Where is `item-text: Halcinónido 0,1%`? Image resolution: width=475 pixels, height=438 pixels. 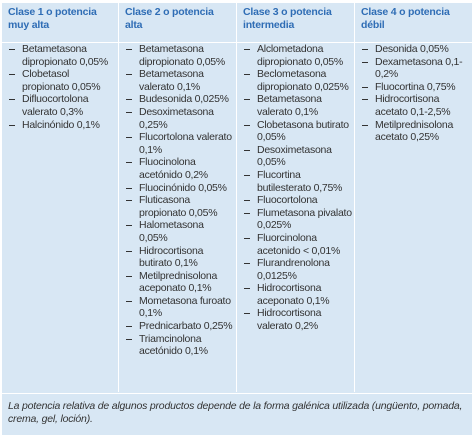 item-text: Halcinónido 0,1% is located at coordinates (61, 124).